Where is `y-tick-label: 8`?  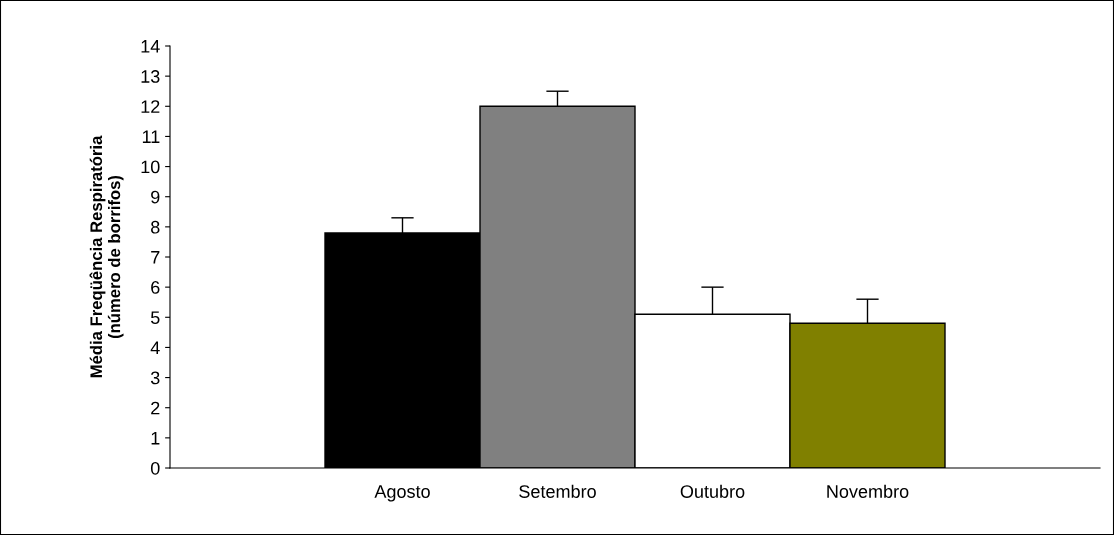
y-tick-label: 8 is located at coordinates (155, 227).